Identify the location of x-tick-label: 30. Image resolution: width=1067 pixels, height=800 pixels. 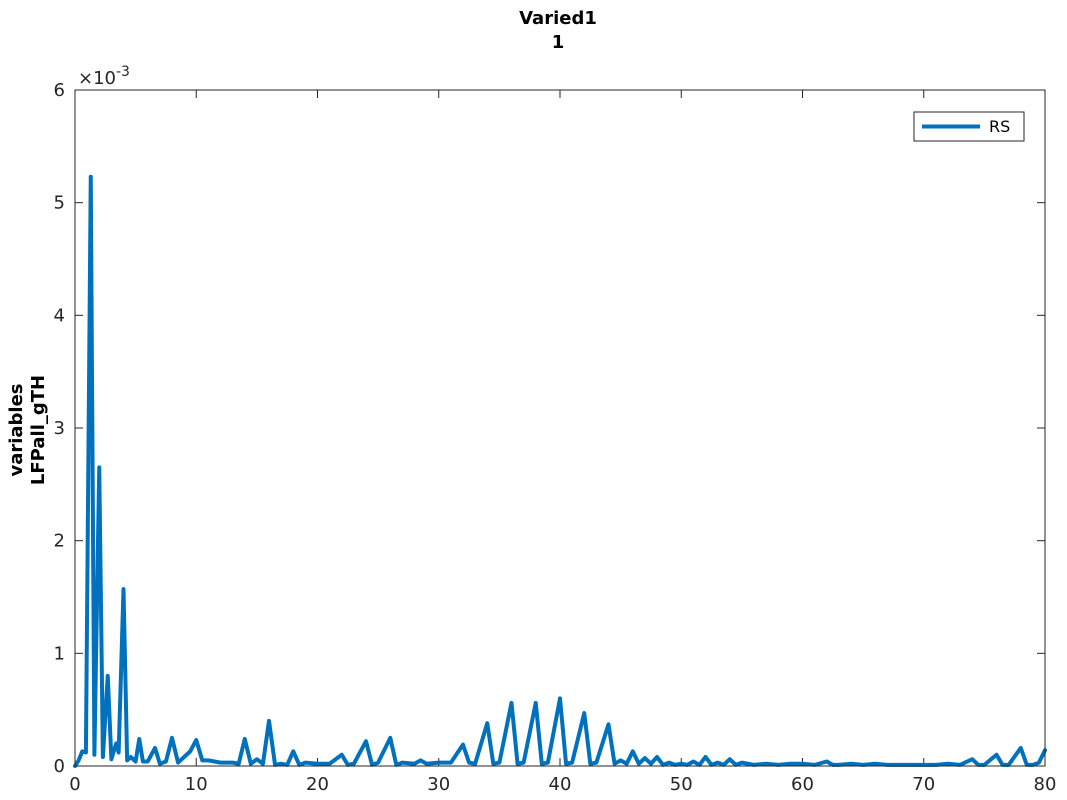
(438, 784).